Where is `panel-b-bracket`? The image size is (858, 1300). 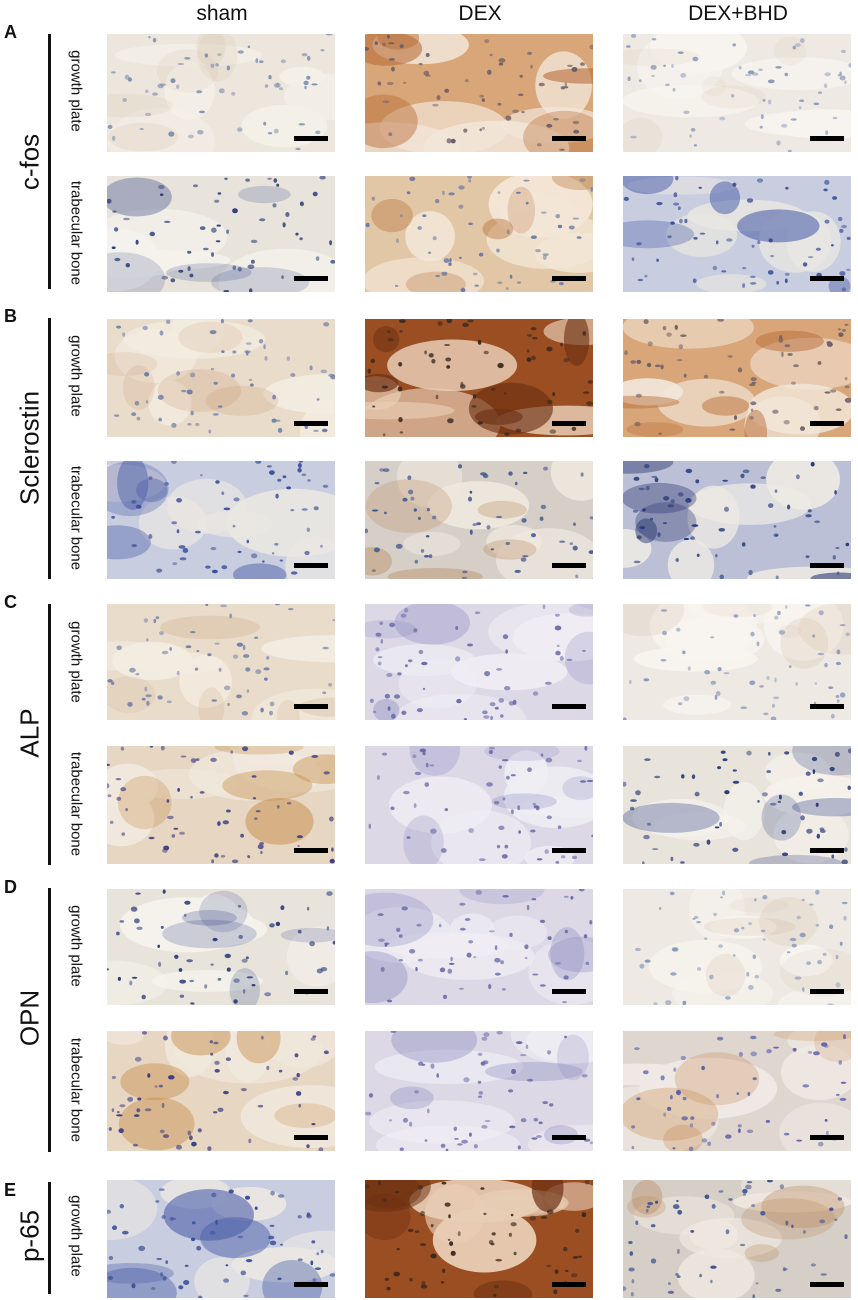 panel-b-bracket is located at coordinates (49, 448).